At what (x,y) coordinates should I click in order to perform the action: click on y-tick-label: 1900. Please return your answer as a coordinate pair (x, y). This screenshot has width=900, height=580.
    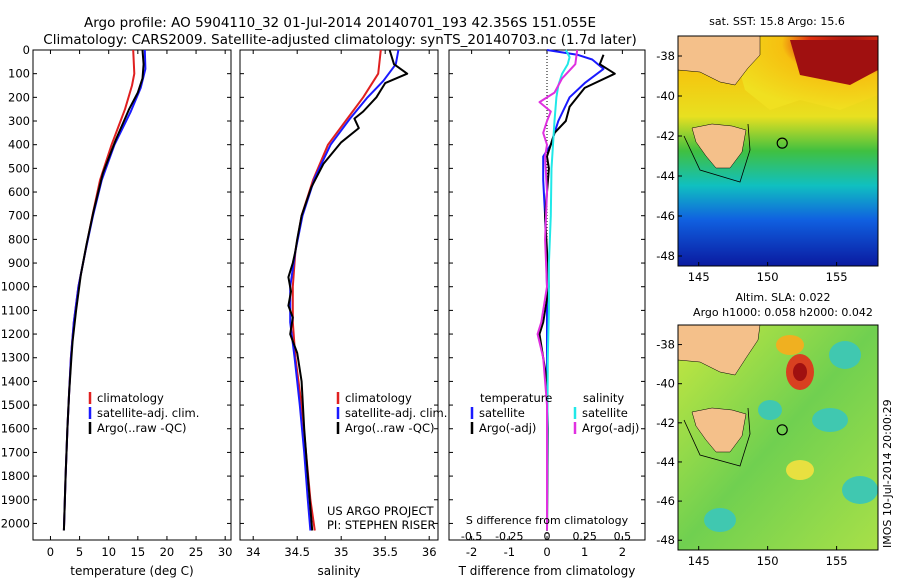
    Looking at the image, I should click on (15, 500).